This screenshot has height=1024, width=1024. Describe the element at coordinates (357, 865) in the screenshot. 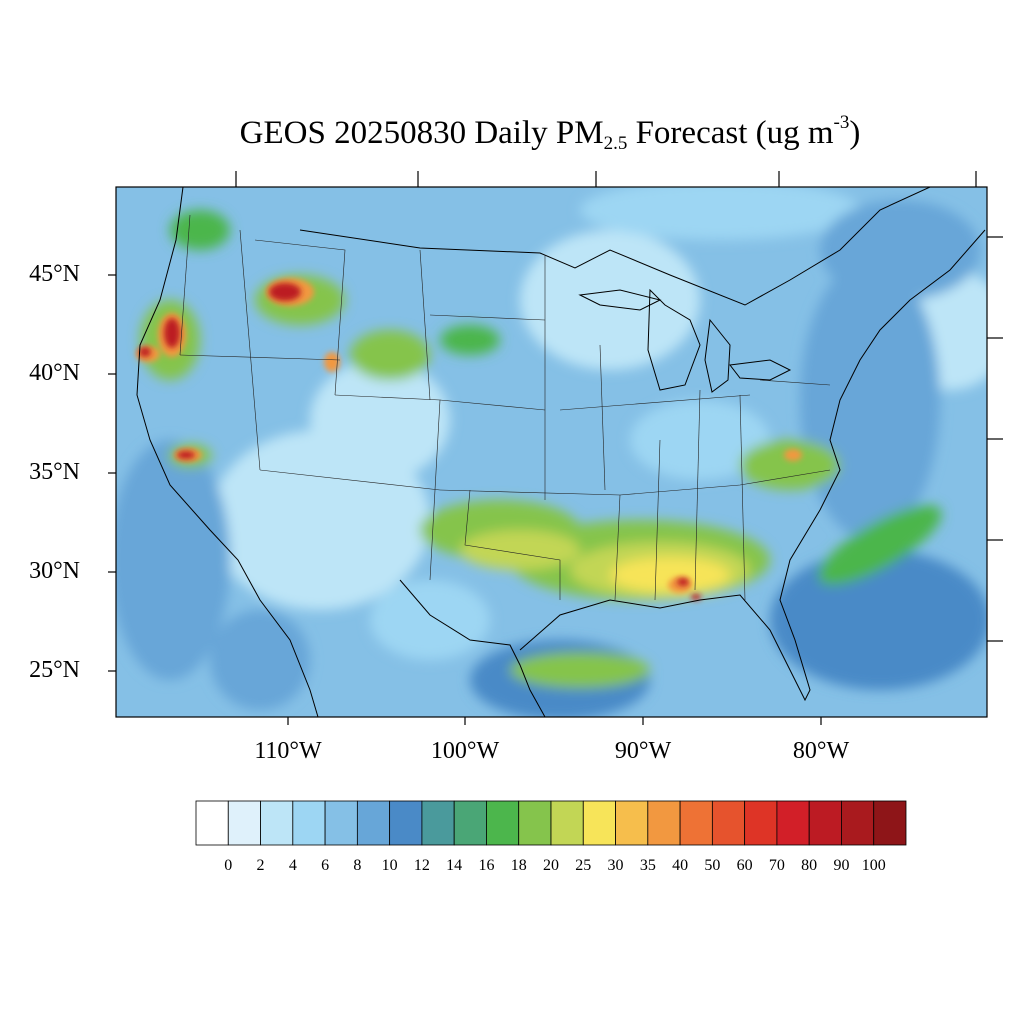

I see `colorbar-label: 8` at that location.